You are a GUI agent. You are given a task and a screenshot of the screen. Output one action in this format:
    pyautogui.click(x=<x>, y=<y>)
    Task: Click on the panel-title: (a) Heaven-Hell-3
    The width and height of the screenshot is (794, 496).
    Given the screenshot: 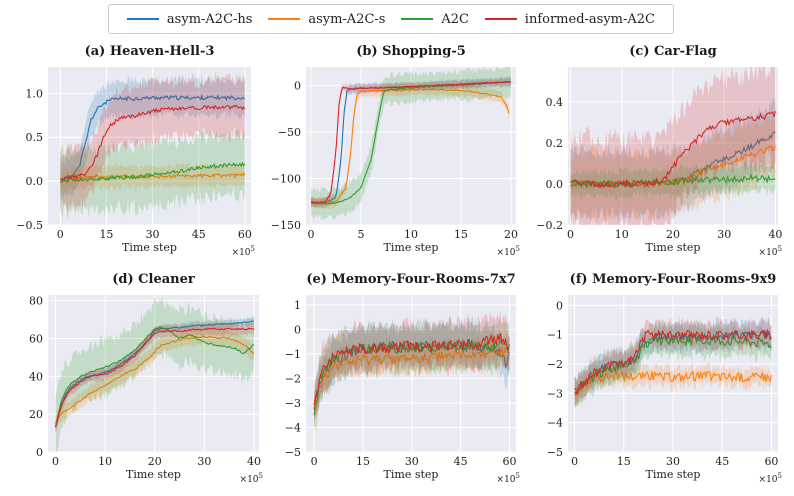 What is the action you would take?
    pyautogui.click(x=150, y=51)
    